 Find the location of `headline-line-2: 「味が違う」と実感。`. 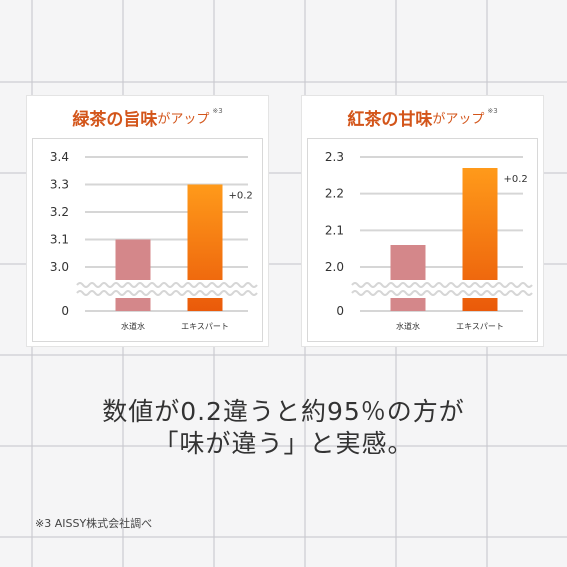

headline-line-2: 「味が違う」と実感。 is located at coordinates (283, 443).